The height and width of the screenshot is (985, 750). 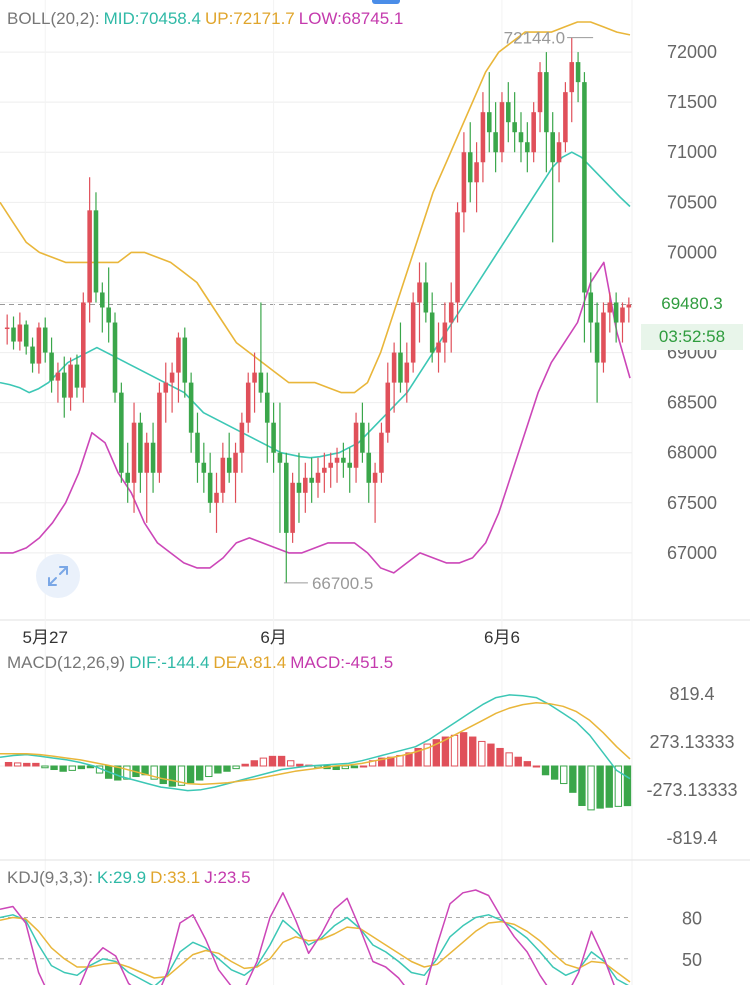 What do you see at coordinates (534, 38) in the screenshot?
I see `max-price-label: 72144.0` at bounding box center [534, 38].